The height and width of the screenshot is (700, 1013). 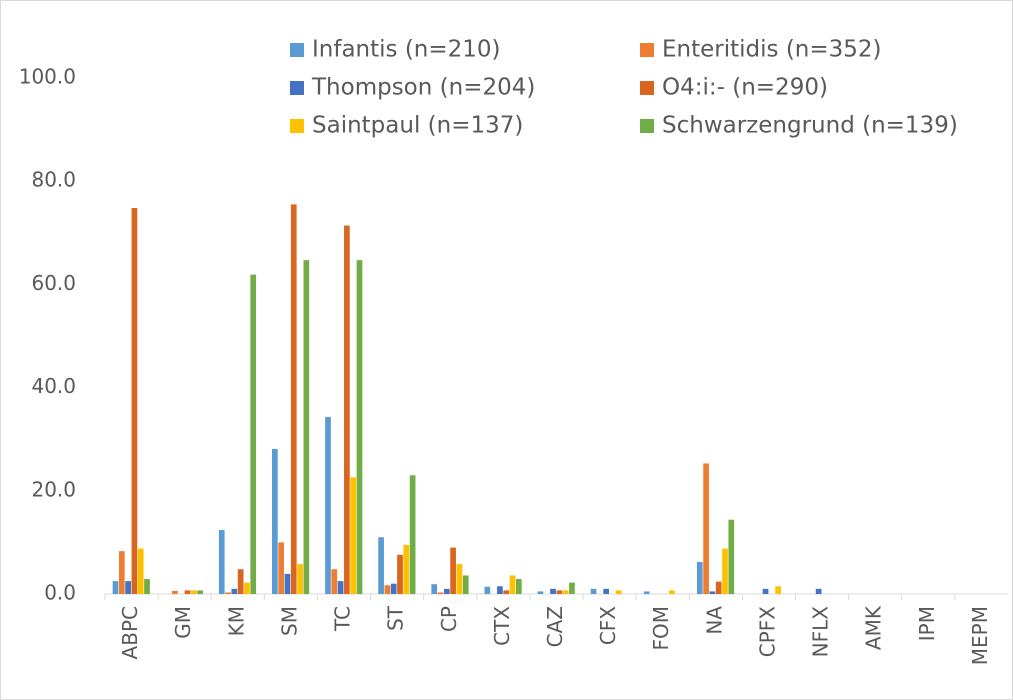 I want to click on legend-label: Infantis (n=210), so click(x=406, y=50).